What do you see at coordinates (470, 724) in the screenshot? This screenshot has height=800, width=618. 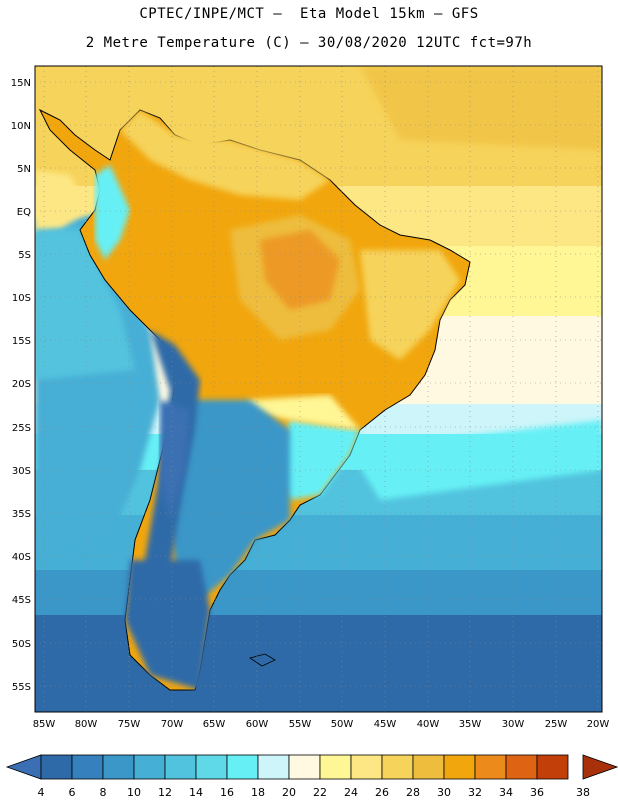 I see `lon-label: 35W` at bounding box center [470, 724].